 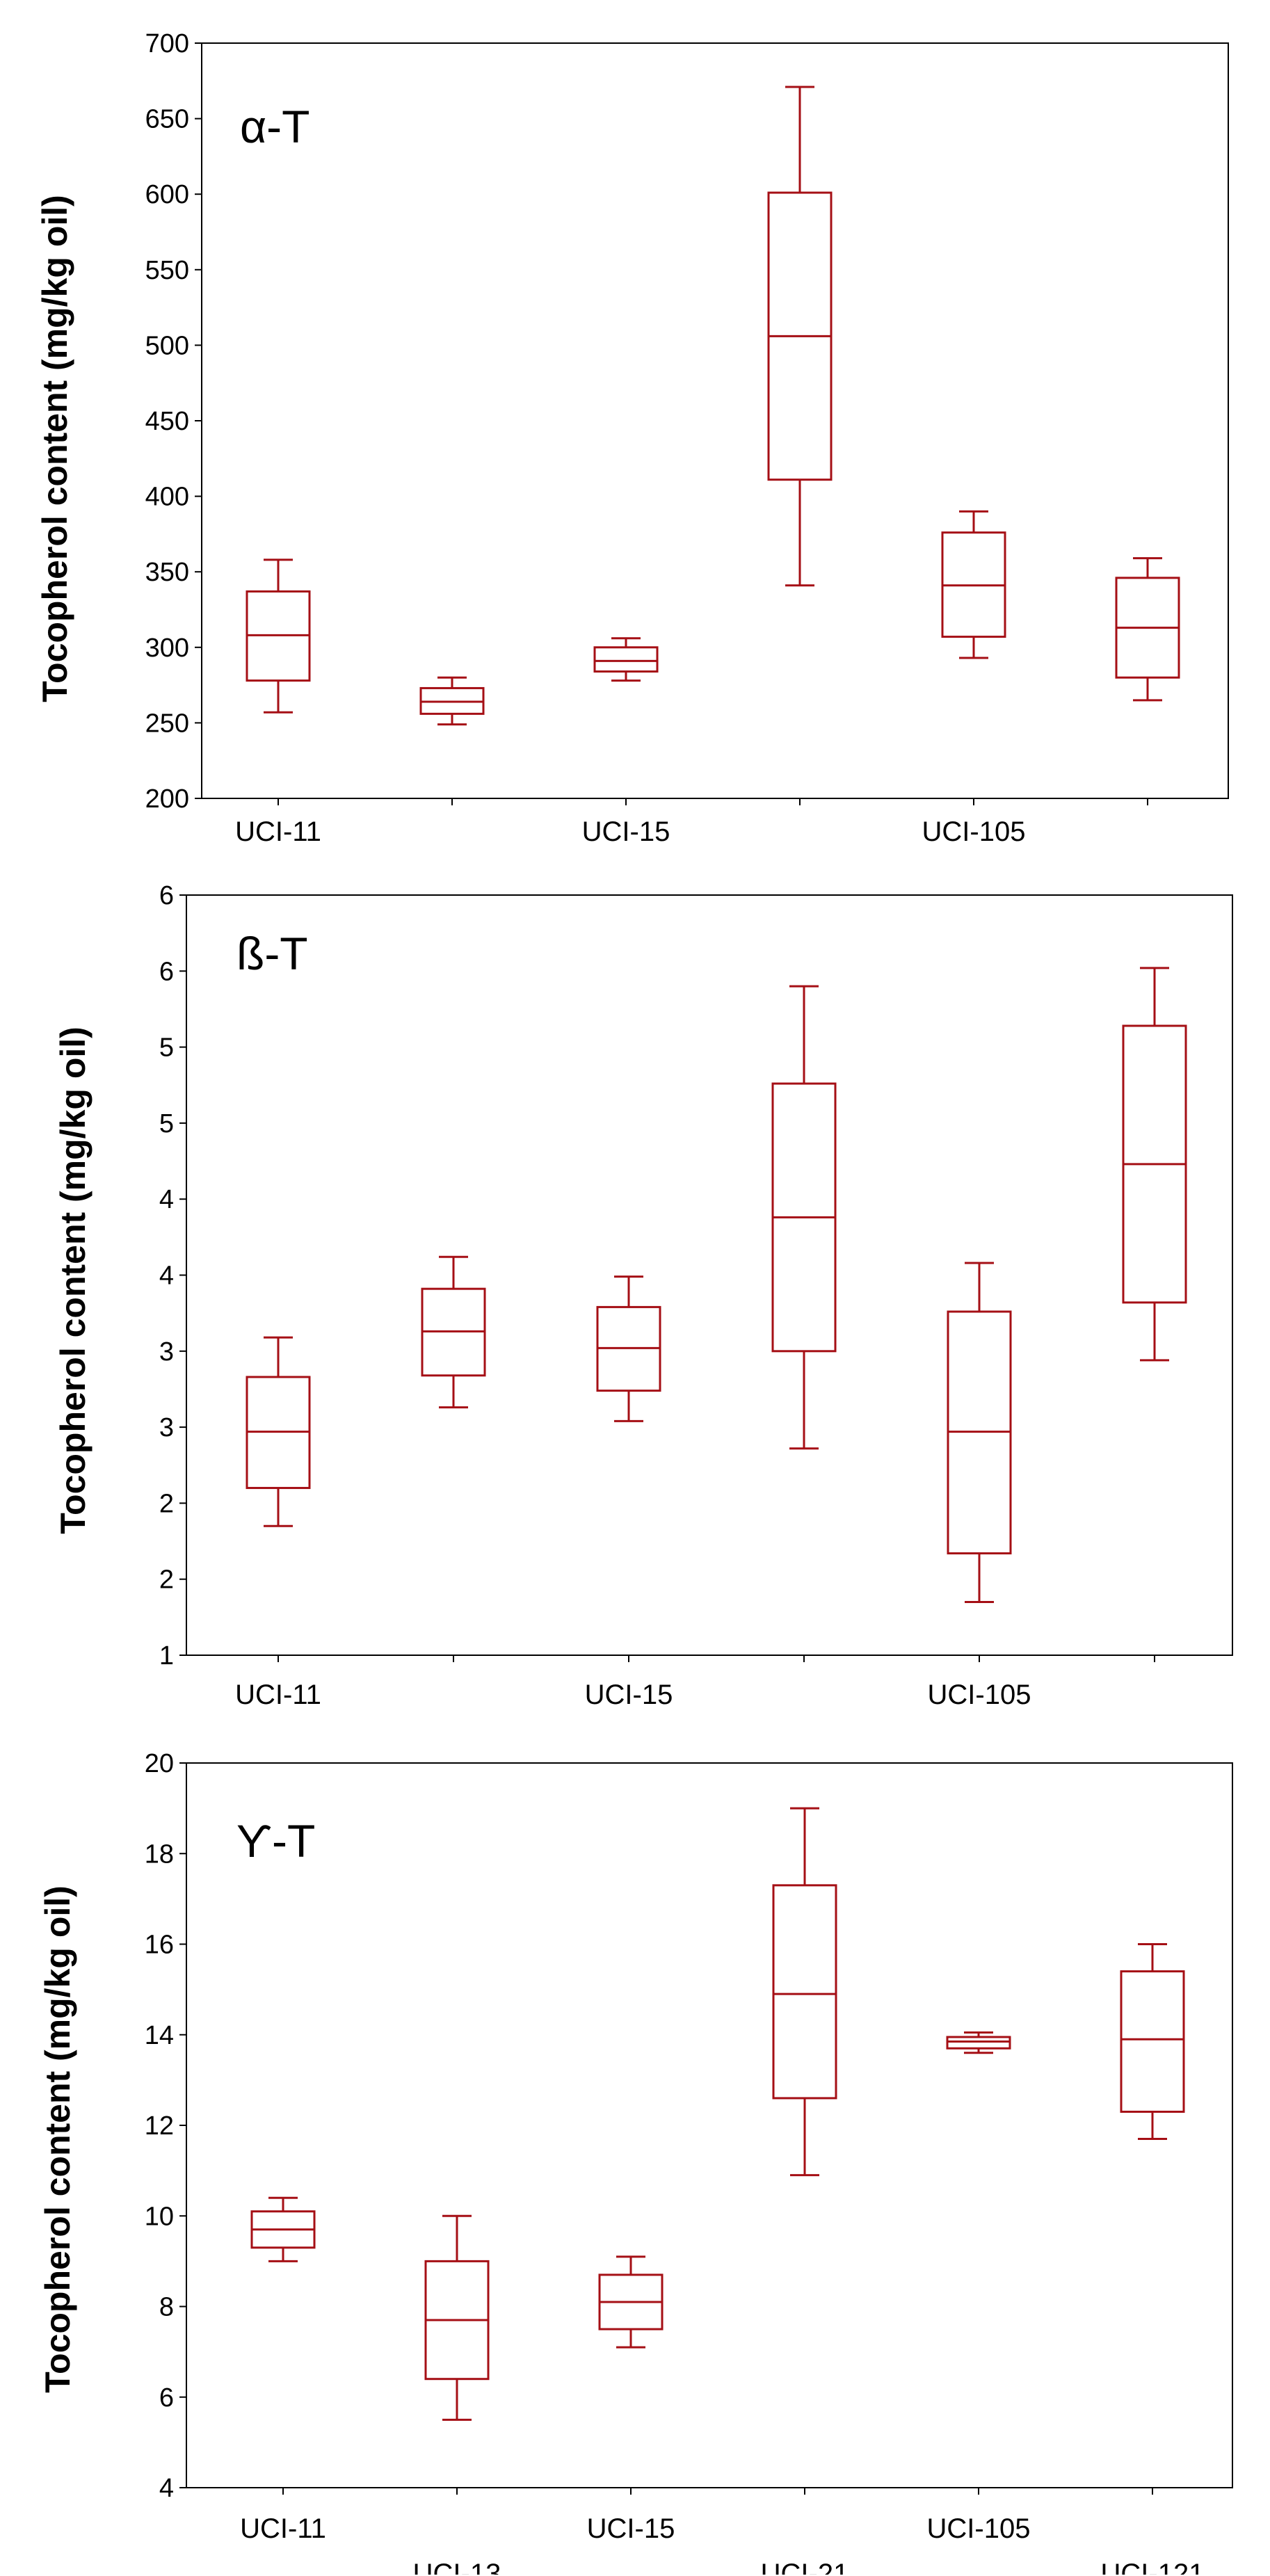 I want to click on y-tick-label: 350, so click(x=167, y=572).